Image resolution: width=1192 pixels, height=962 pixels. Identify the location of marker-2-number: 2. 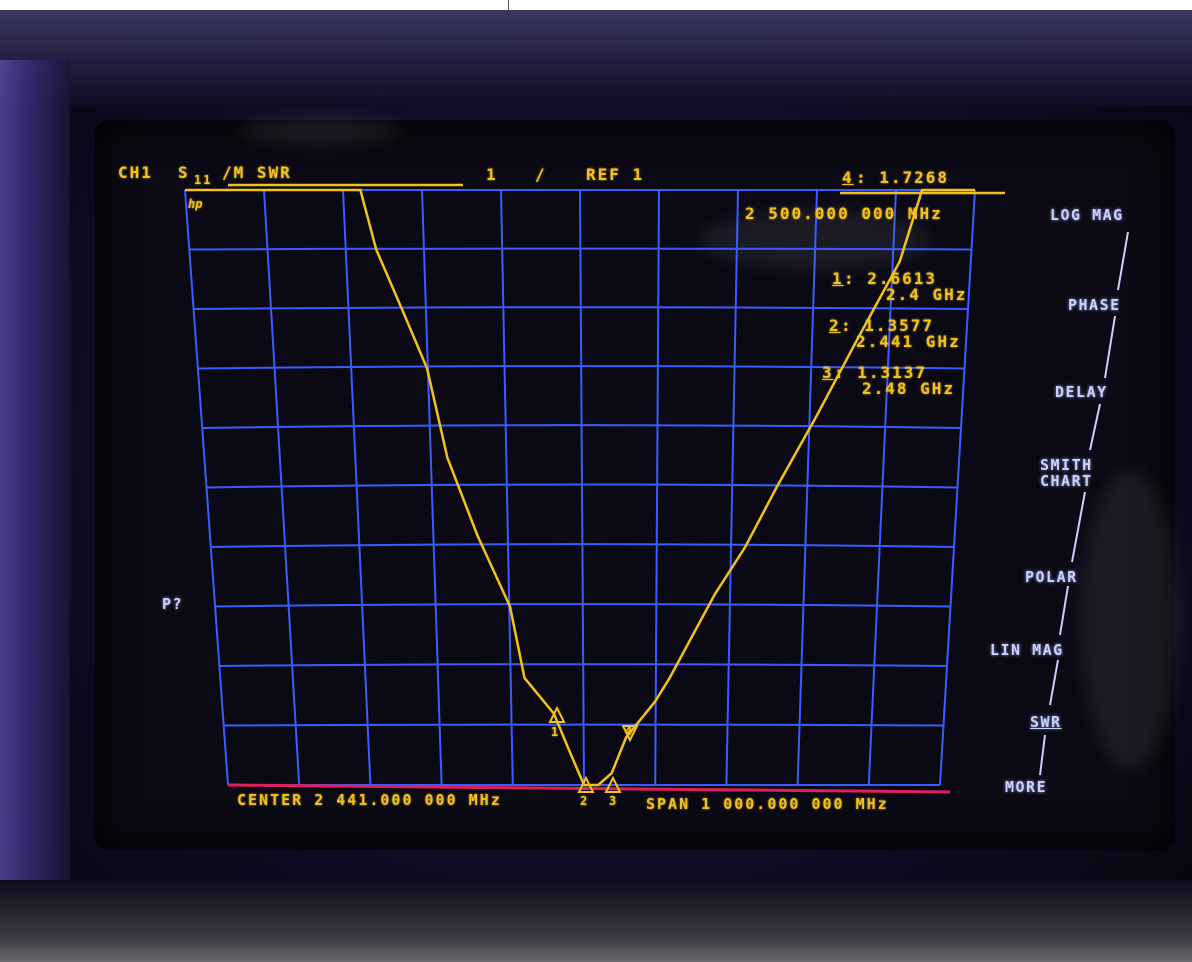
(835, 325).